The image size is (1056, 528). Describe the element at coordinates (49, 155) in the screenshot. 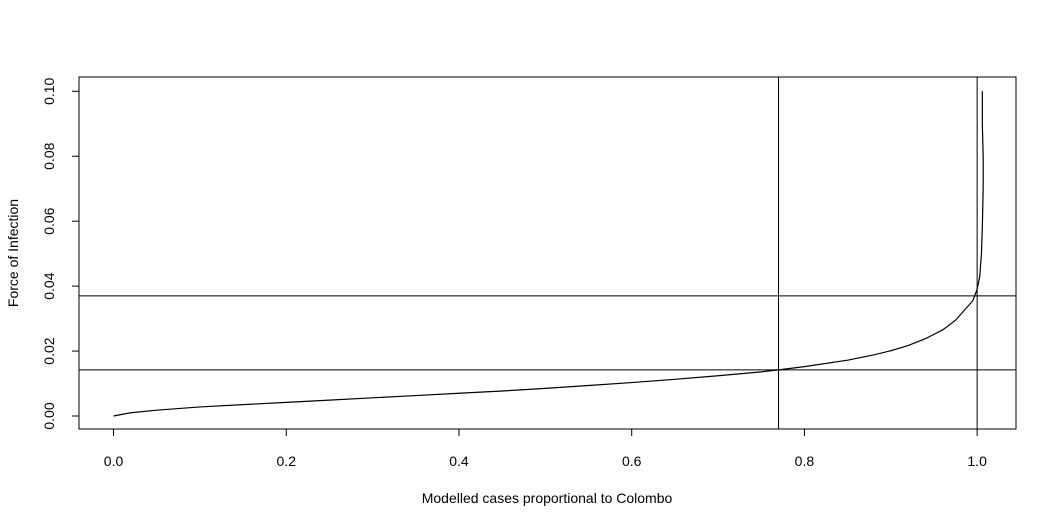

I see `y-tick-label: 0.08` at that location.